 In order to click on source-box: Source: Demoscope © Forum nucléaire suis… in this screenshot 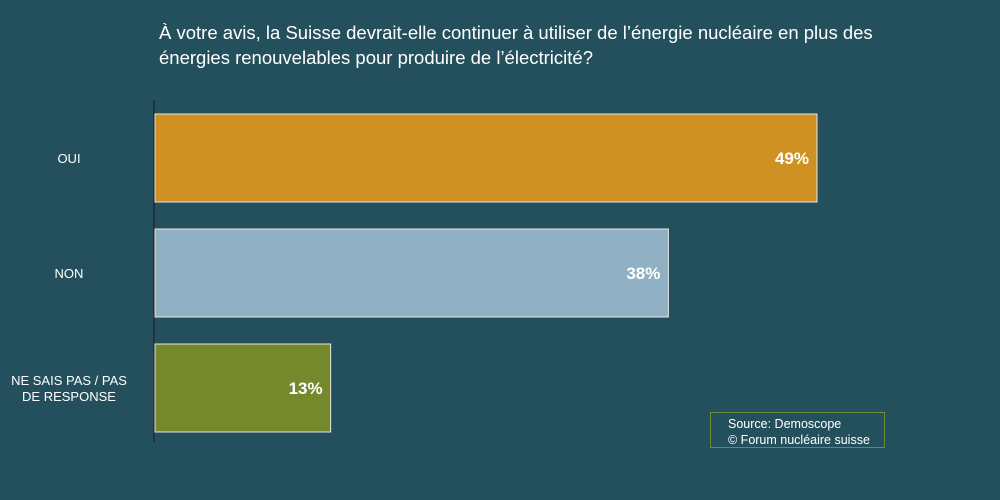, I will do `click(797, 430)`.